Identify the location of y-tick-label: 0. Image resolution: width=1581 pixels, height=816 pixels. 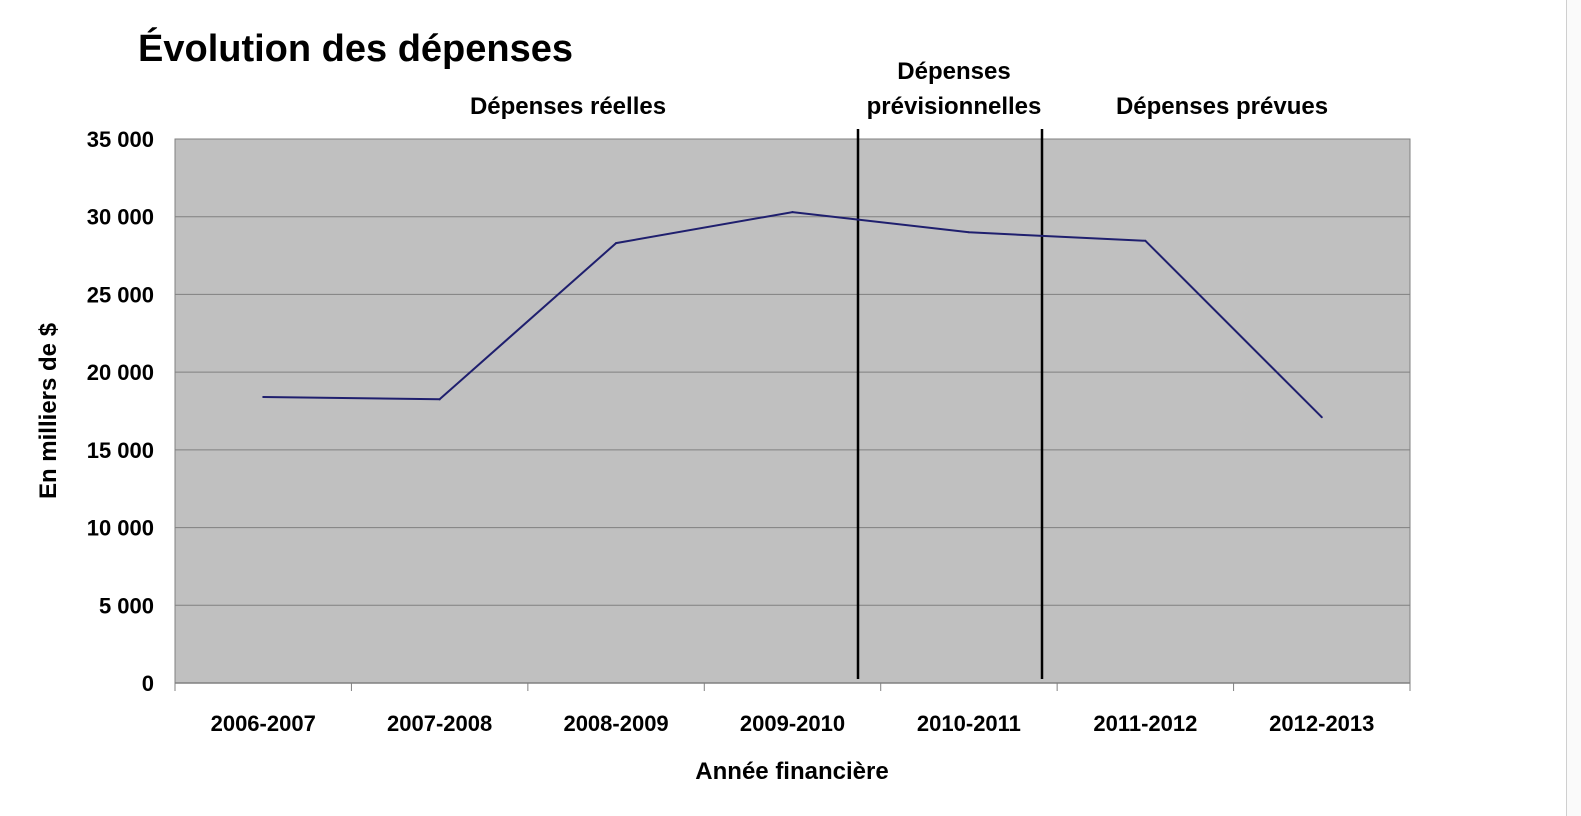
(148, 683).